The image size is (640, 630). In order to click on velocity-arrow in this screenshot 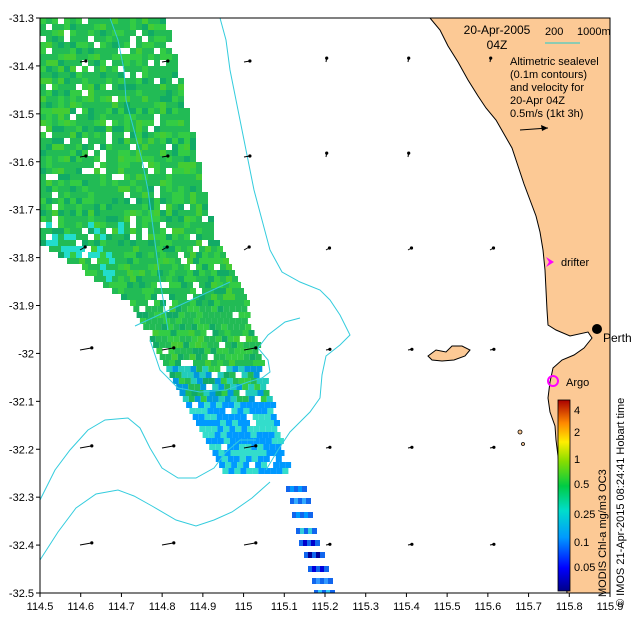, I will do `click(167, 447)`.